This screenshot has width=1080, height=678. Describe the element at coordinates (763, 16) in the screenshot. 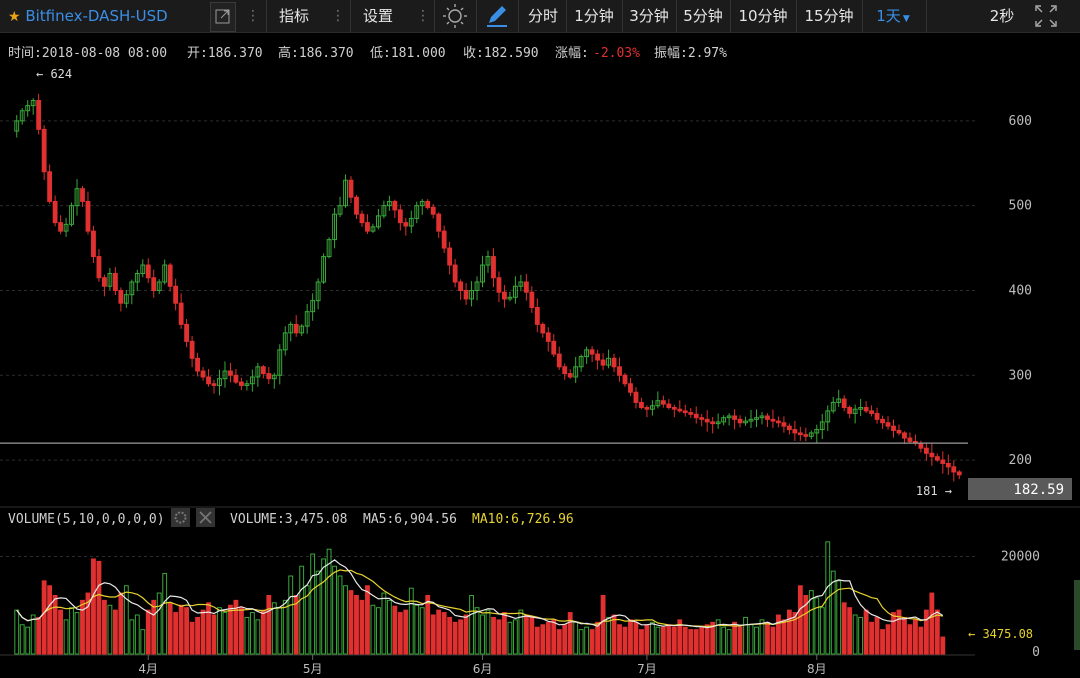

I see `interval-tab: 10分钟` at that location.